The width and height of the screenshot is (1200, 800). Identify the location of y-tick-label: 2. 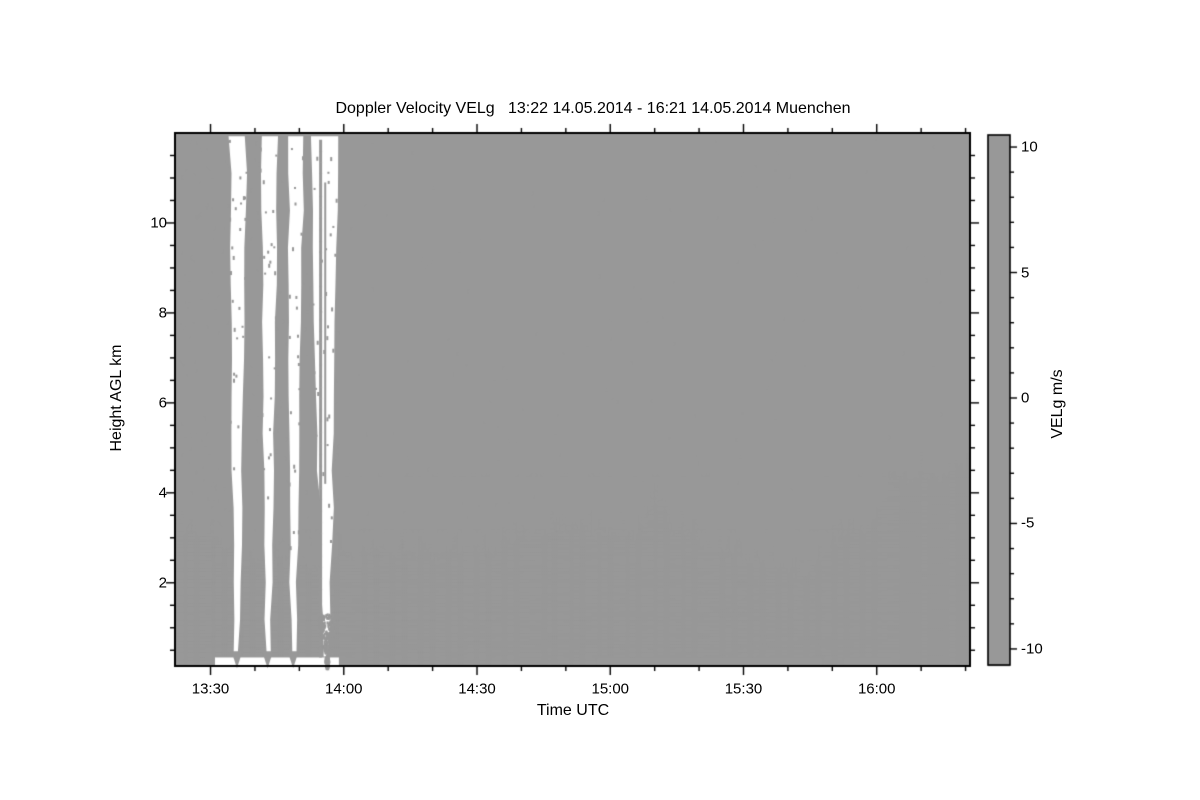
(162, 583).